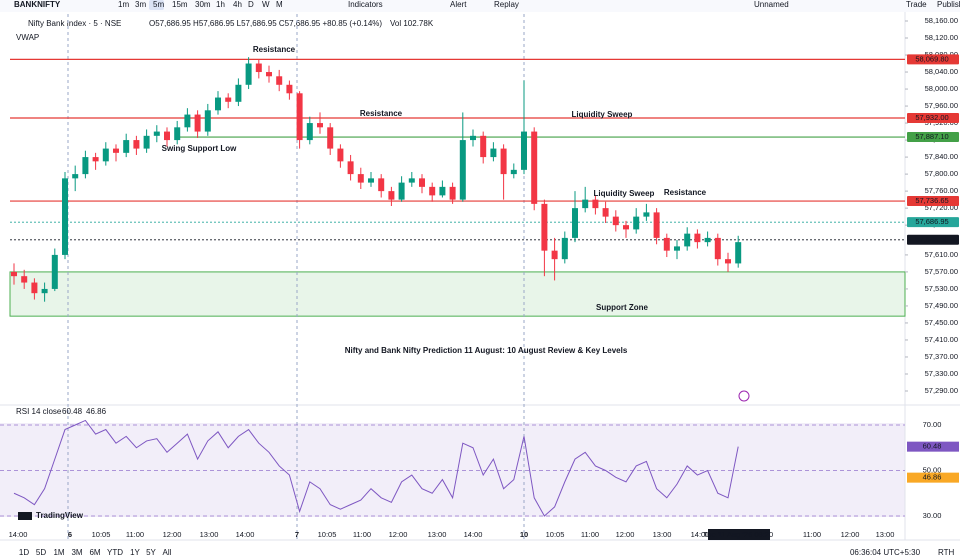 The width and height of the screenshot is (960, 560). I want to click on interval: 4h, so click(237, 4).